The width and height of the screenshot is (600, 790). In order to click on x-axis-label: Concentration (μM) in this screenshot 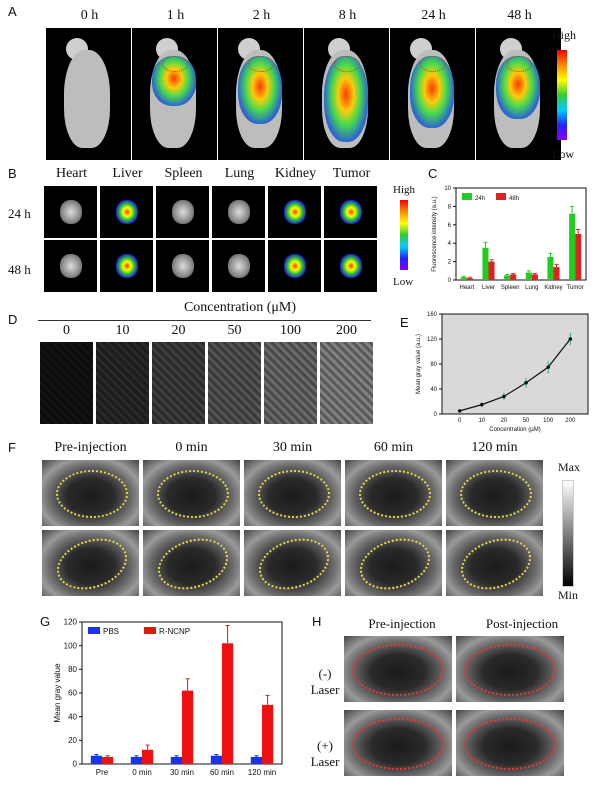, I will do `click(514, 430)`.